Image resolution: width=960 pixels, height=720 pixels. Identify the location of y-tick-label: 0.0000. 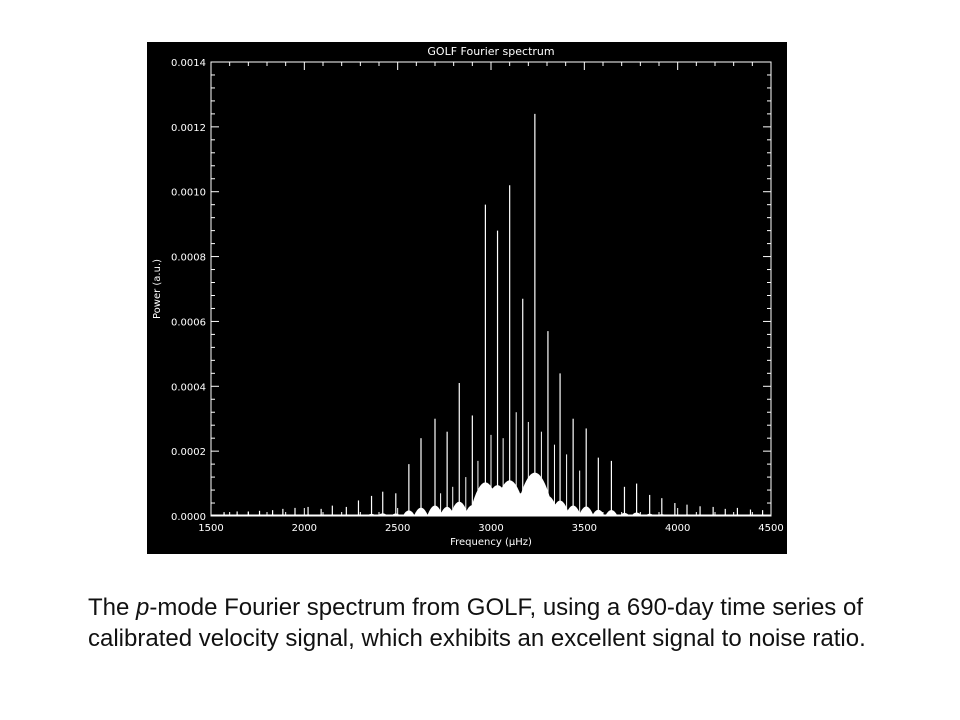
(188, 517).